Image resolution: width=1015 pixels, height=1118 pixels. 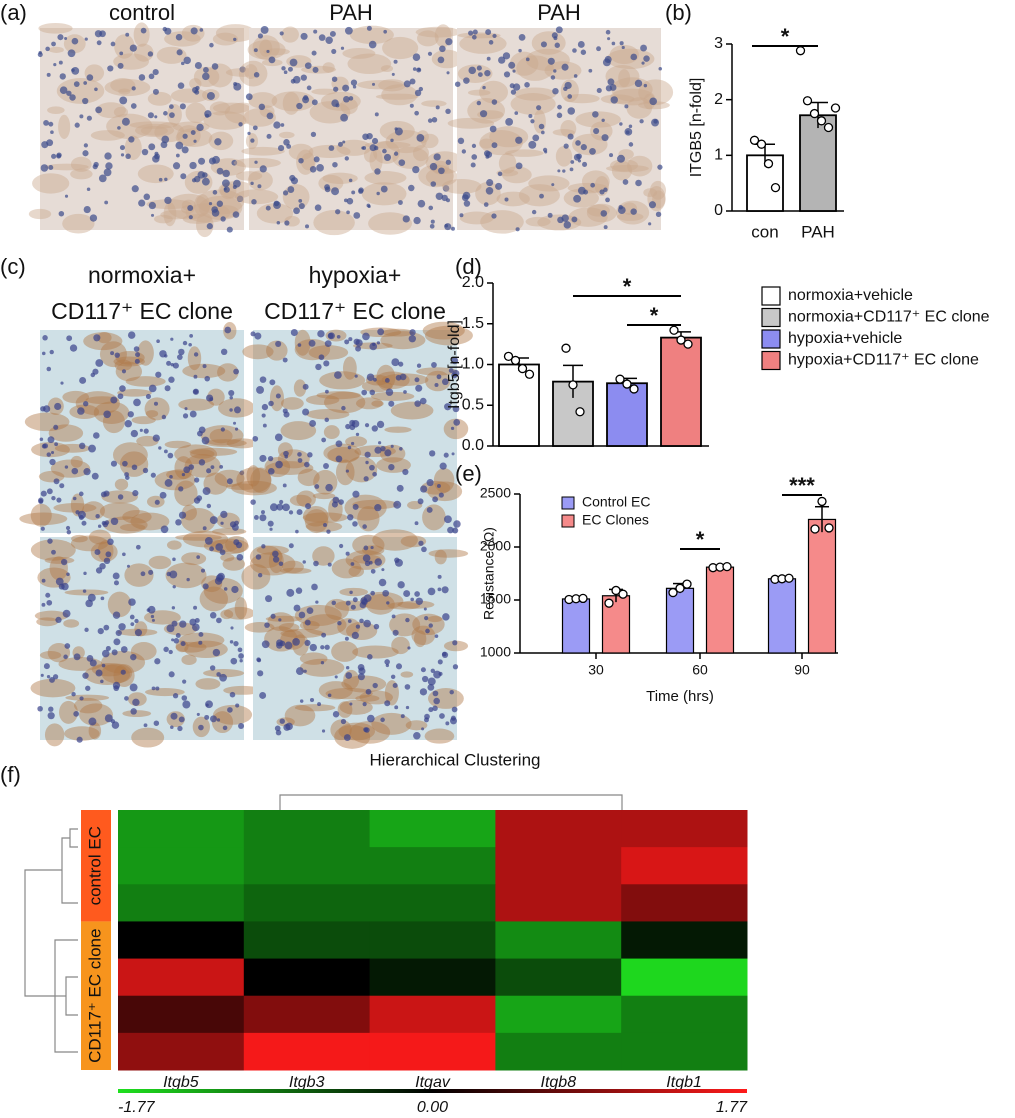 I want to click on micrograph, so click(x=349, y=130).